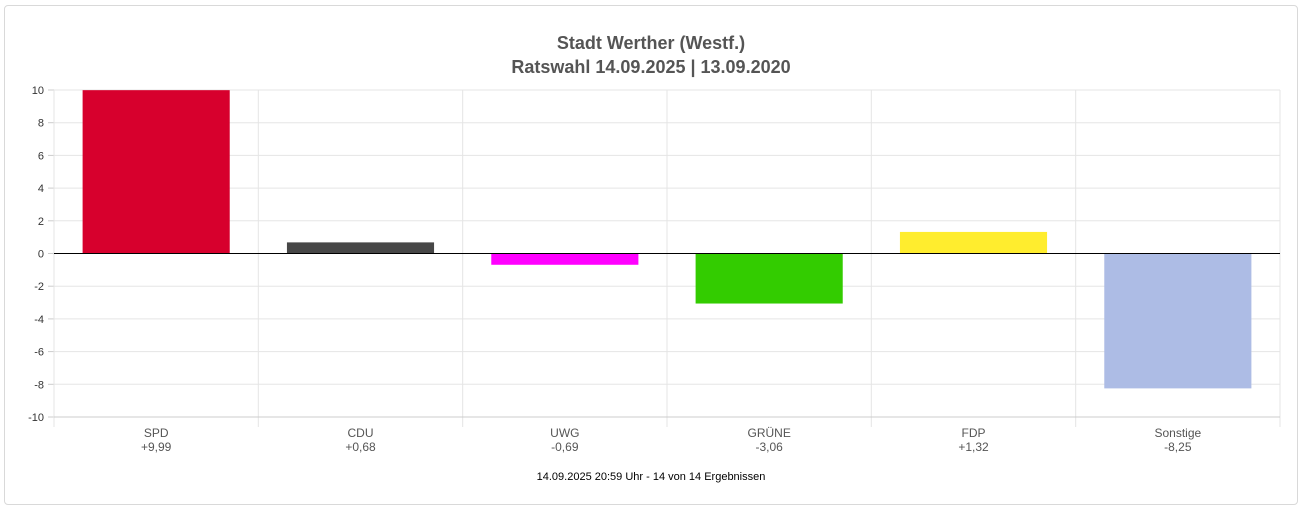 Image resolution: width=1302 pixels, height=510 pixels. What do you see at coordinates (651, 43) in the screenshot?
I see `chart-title: Stadt Werther (Westf.)` at bounding box center [651, 43].